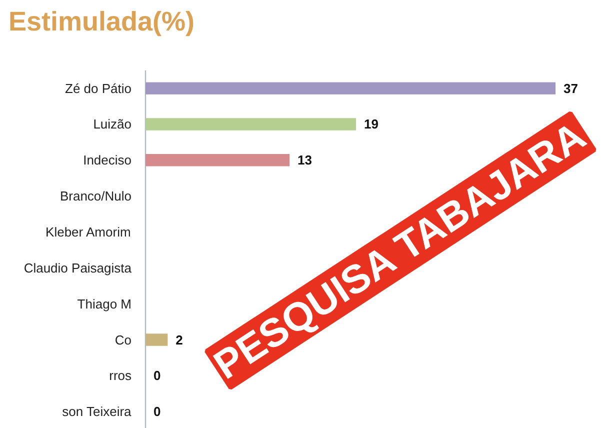 The image size is (612, 428). I want to click on data-label: 19, so click(371, 124).